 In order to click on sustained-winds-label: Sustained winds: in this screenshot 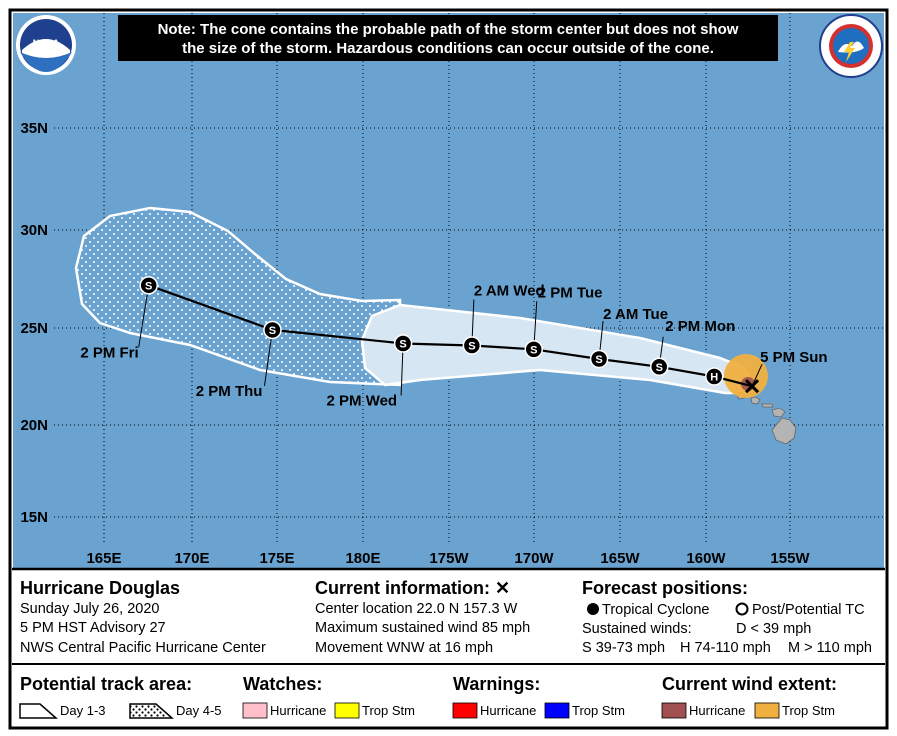, I will do `click(637, 629)`.